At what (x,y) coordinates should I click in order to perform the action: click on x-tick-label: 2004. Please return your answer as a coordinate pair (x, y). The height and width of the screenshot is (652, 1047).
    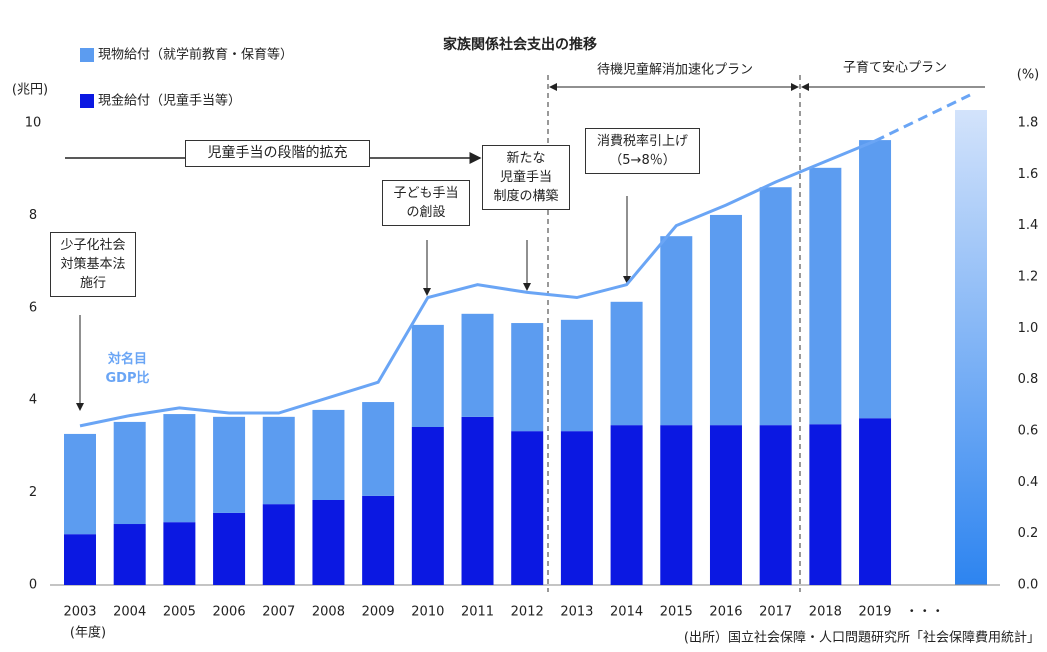
    Looking at the image, I should click on (129, 612).